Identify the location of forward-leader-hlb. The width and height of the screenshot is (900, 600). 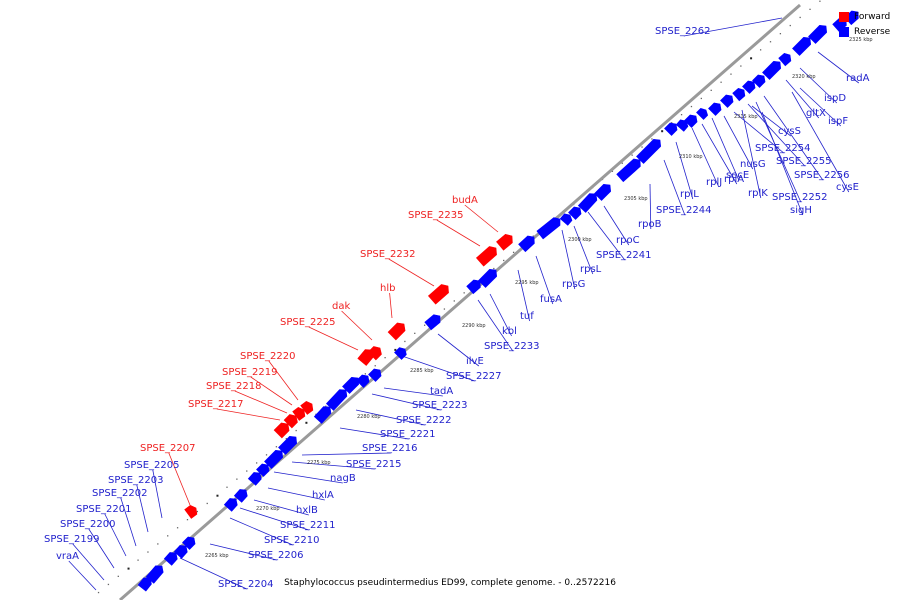
(391, 305).